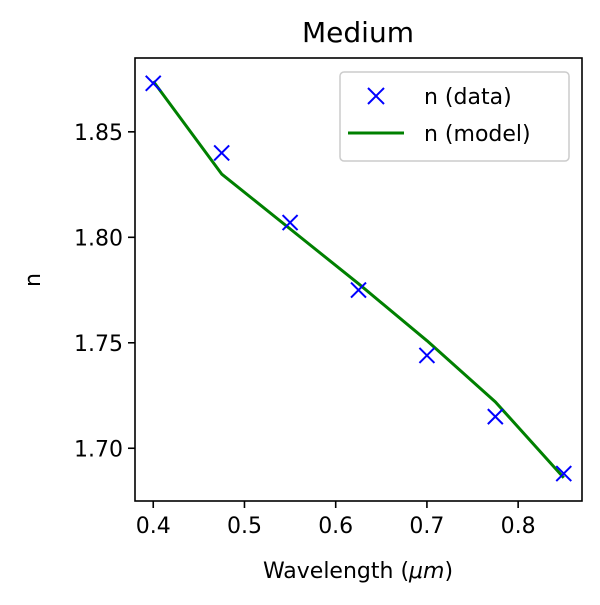 The image size is (600, 605). I want to click on chart-title: Medium, so click(358, 32).